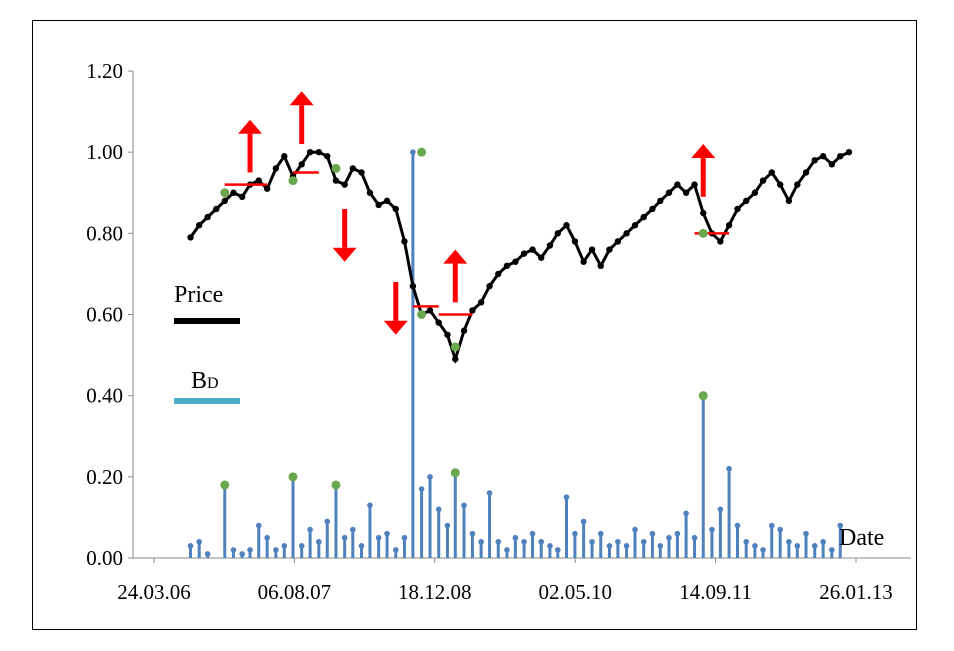  Describe the element at coordinates (198, 295) in the screenshot. I see `legend-price-label: Price` at that location.